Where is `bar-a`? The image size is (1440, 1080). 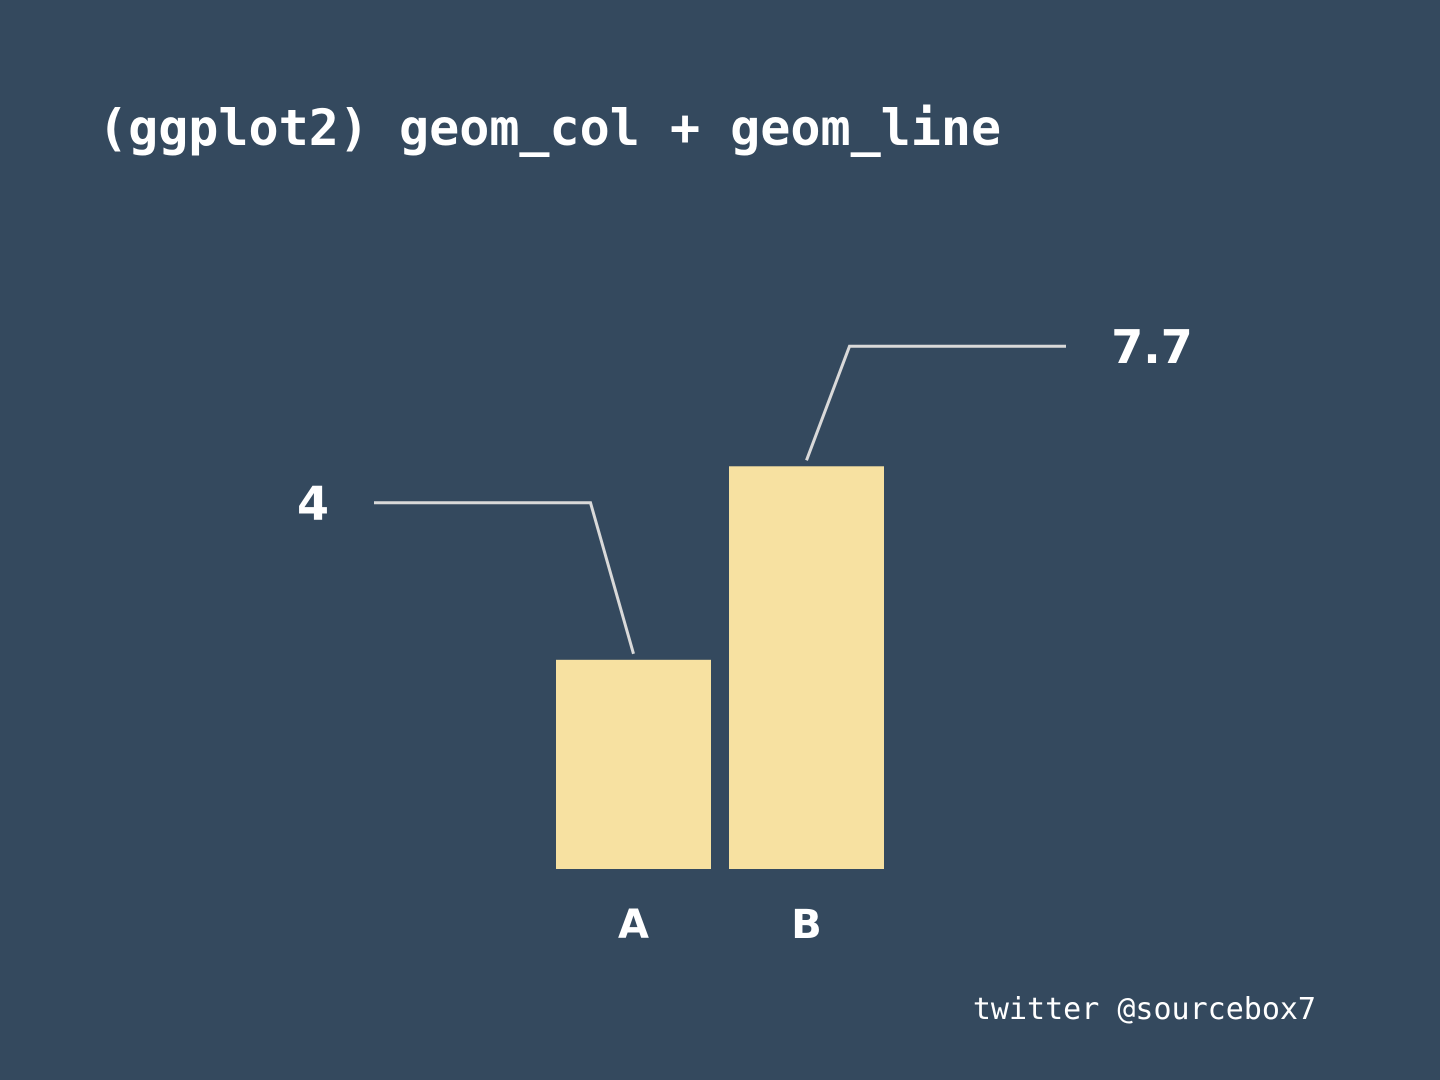 bar-a is located at coordinates (633, 764).